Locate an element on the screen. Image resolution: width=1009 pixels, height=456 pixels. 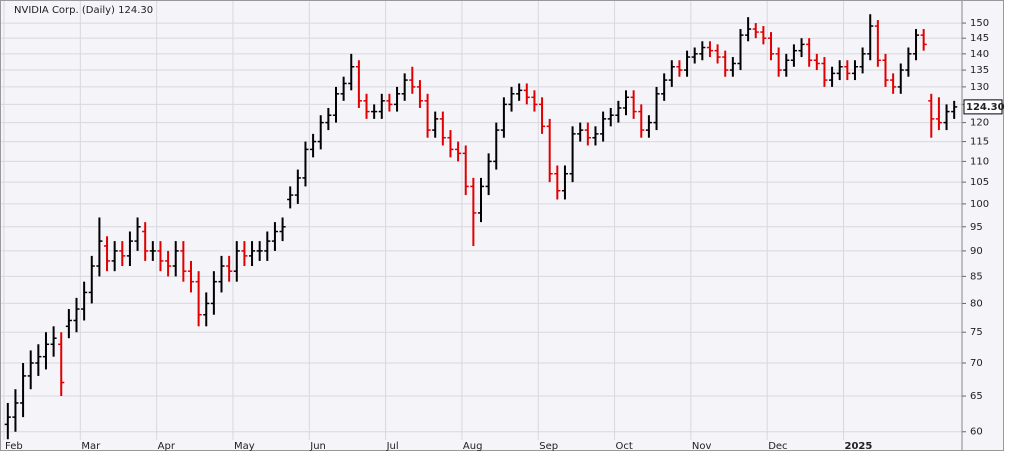
y-tick-label: 140 is located at coordinates (979, 54).